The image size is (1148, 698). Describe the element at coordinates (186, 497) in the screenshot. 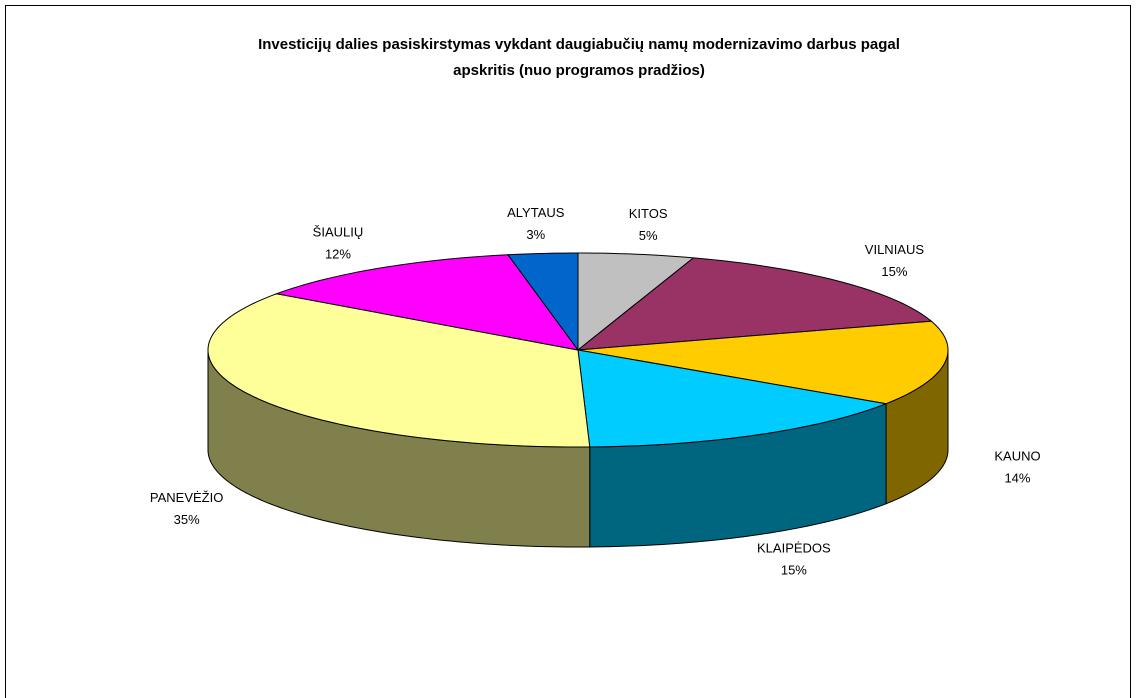

I see `data-label-name: PANEVĖŽIO` at that location.